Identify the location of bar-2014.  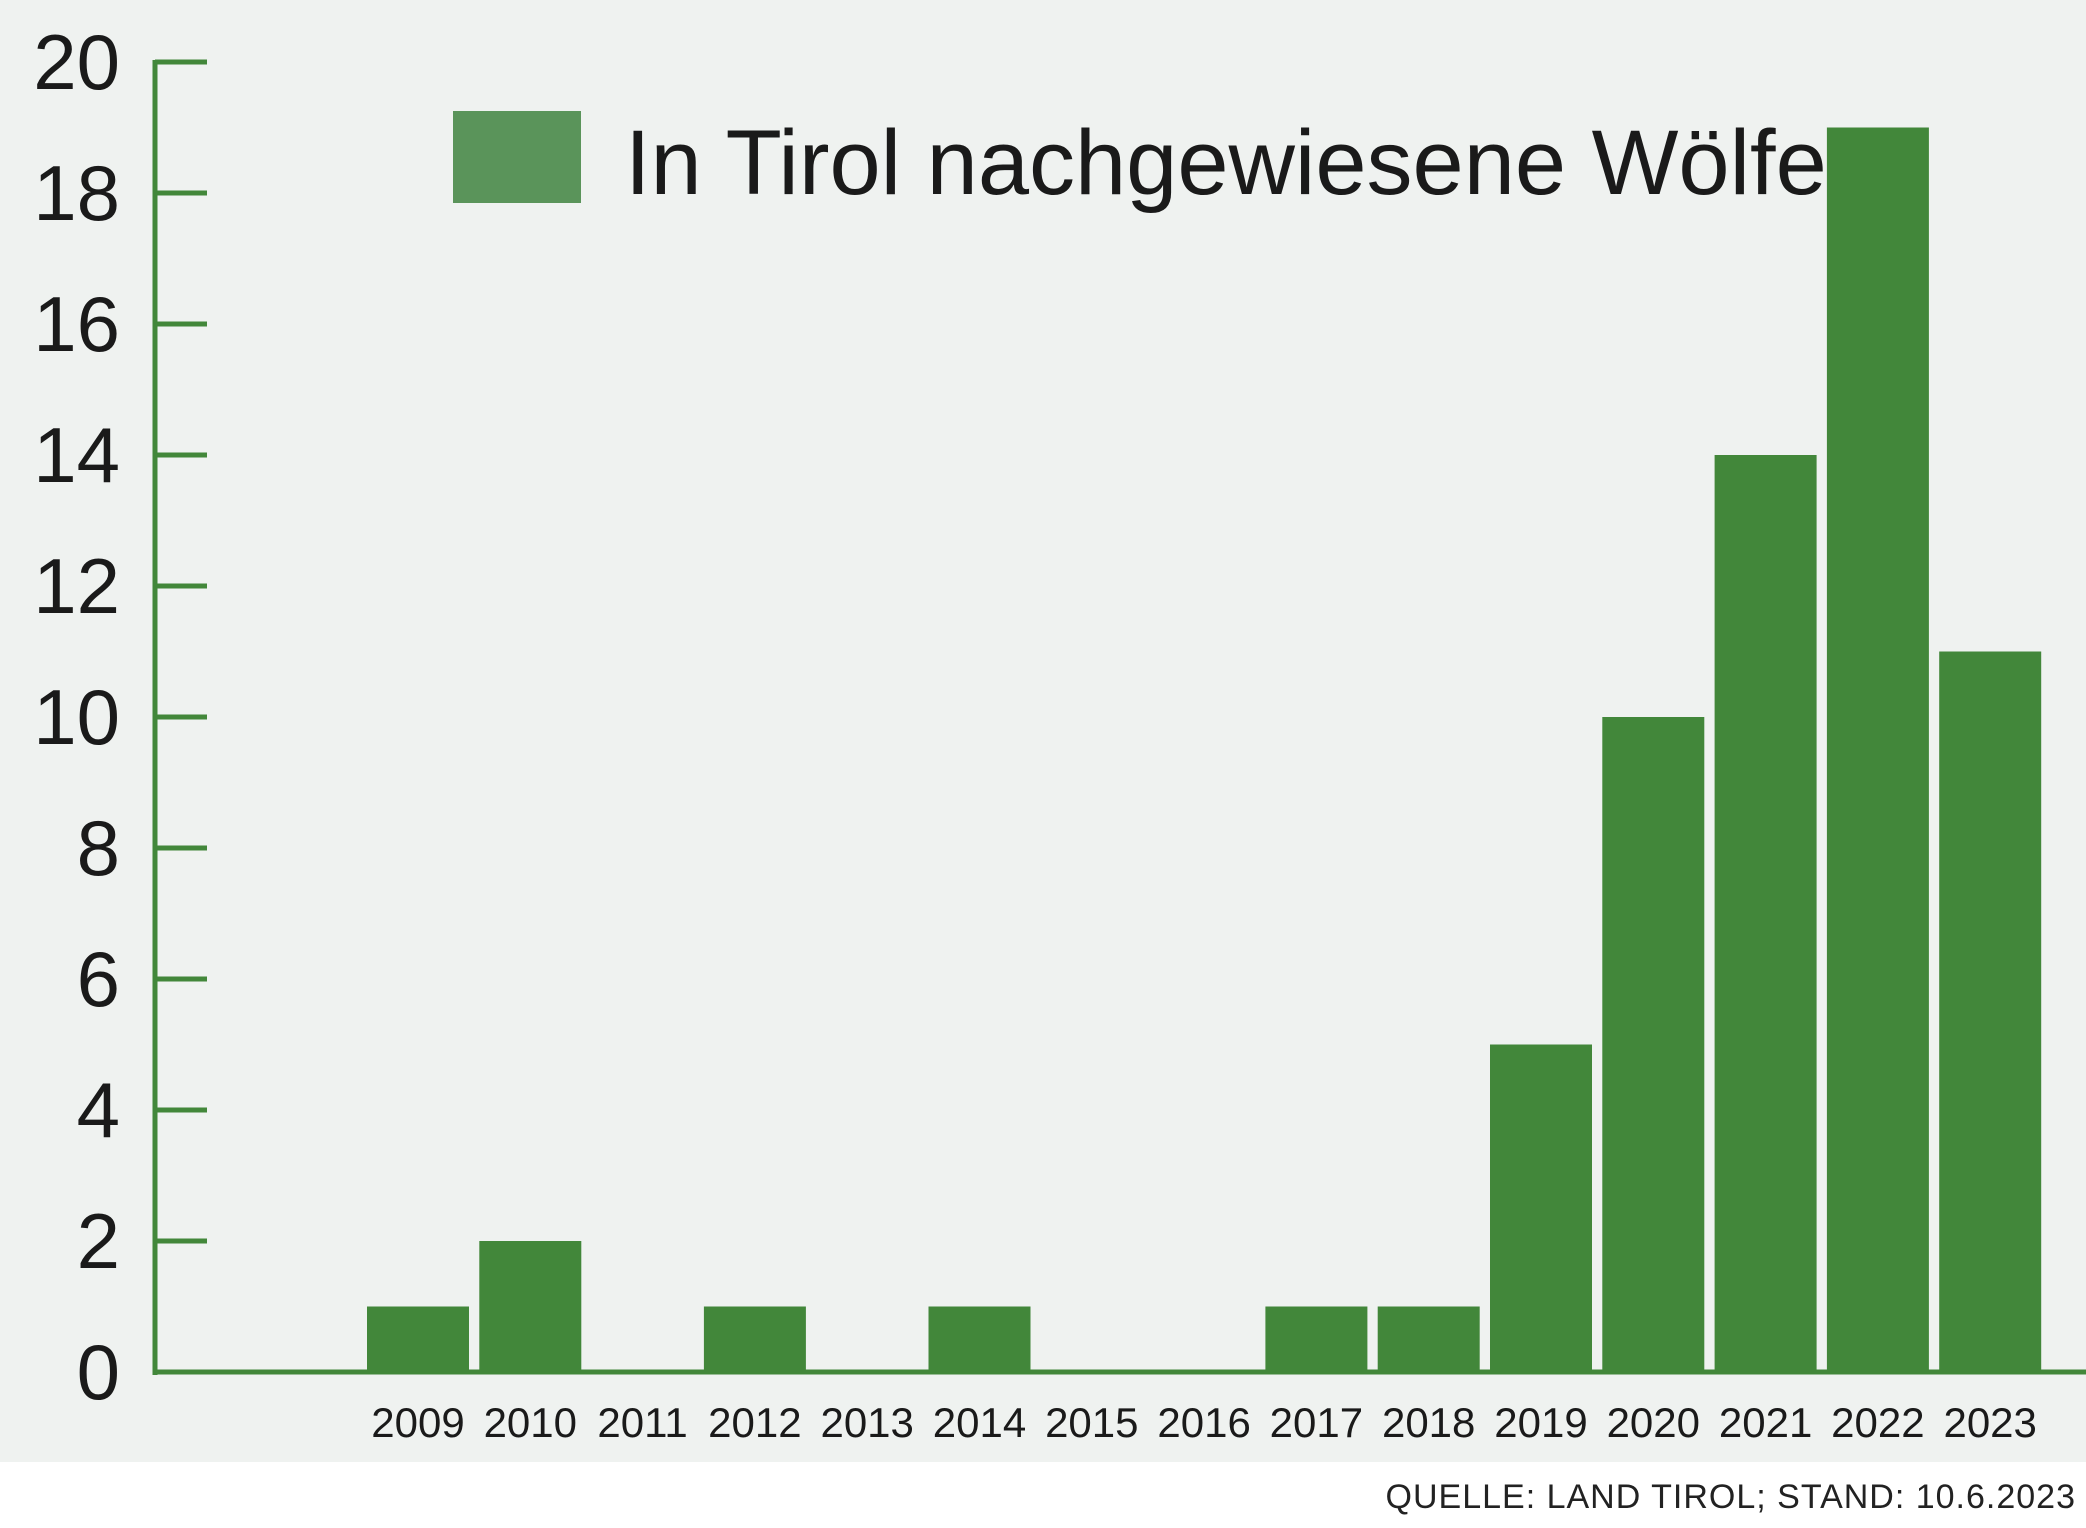
(979, 1339).